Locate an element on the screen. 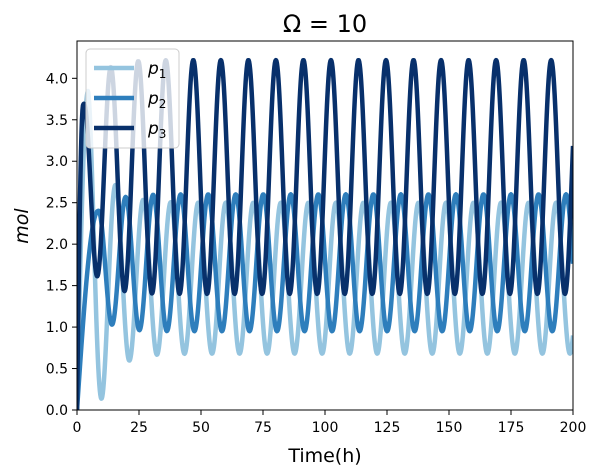 Image resolution: width=600 pixels, height=476 pixels. x-tick-label: 200 is located at coordinates (573, 428).